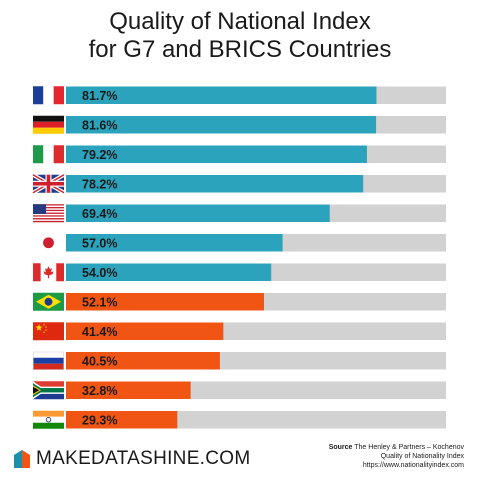 The width and height of the screenshot is (480, 480). Describe the element at coordinates (99, 302) in the screenshot. I see `value-label-brazil: 52.1%` at that location.